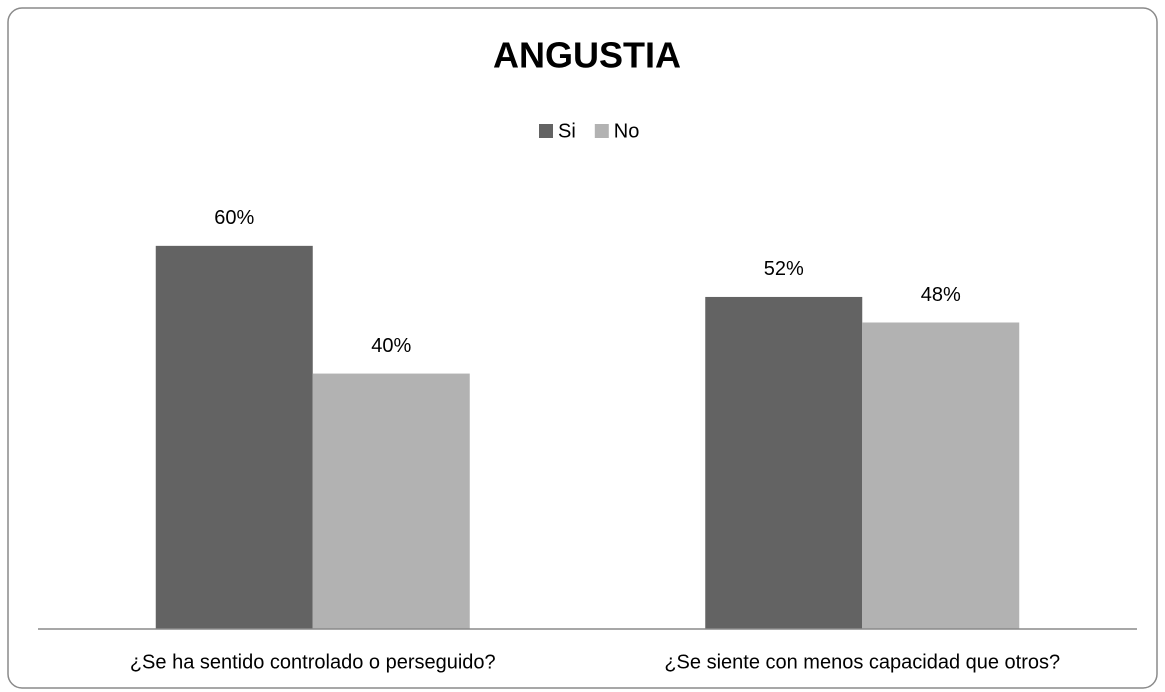  What do you see at coordinates (234, 218) in the screenshot?
I see `data-label: 60%` at bounding box center [234, 218].